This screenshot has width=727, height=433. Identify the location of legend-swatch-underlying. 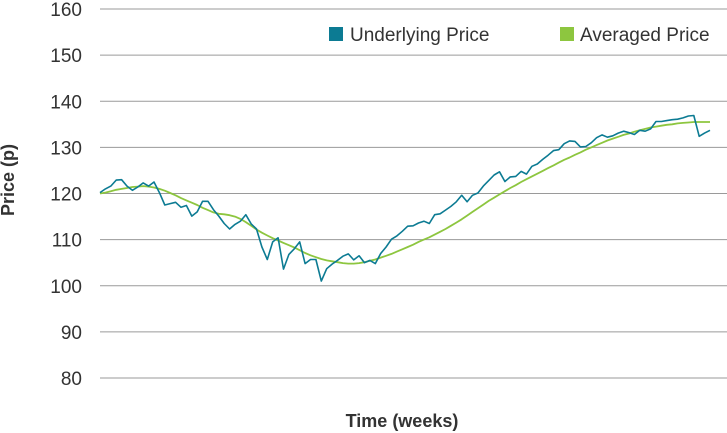
(336, 34).